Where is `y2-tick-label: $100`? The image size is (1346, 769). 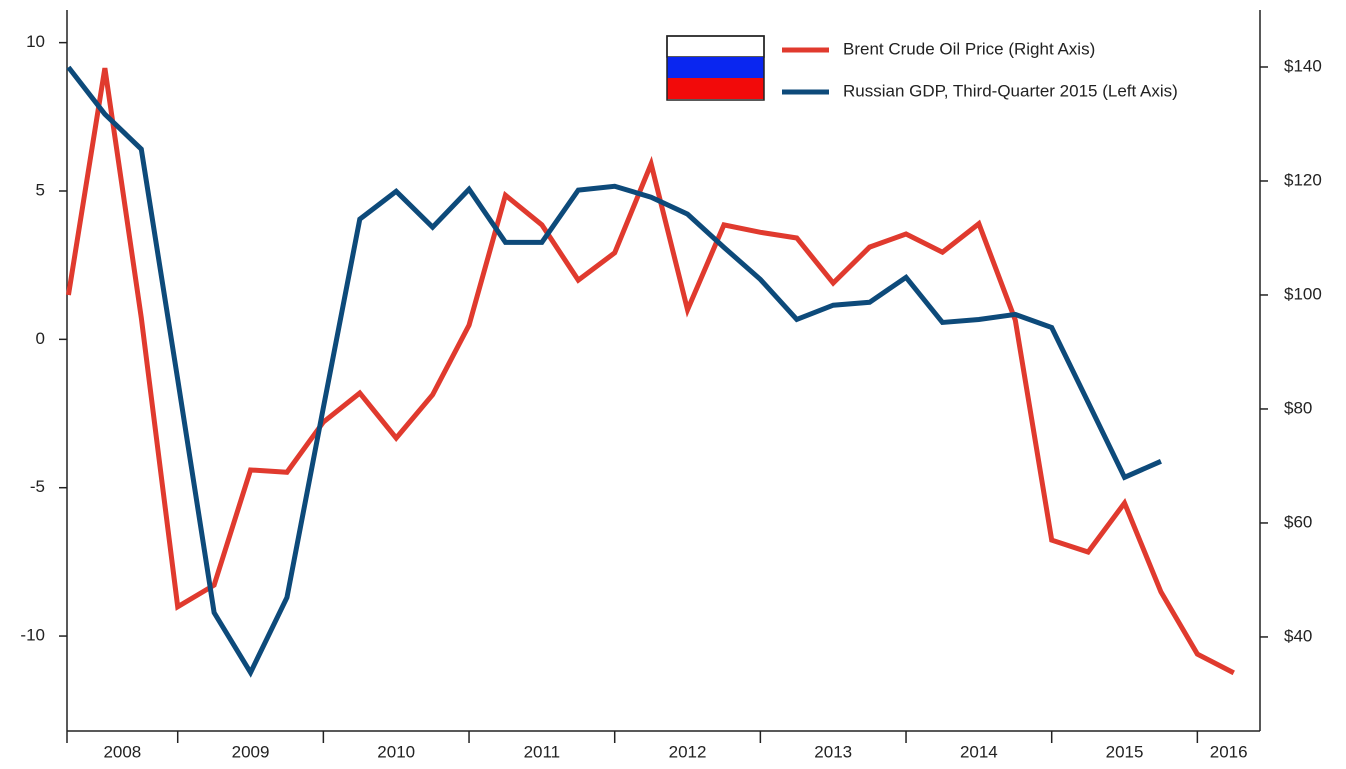
y2-tick-label: $100 is located at coordinates (1303, 293).